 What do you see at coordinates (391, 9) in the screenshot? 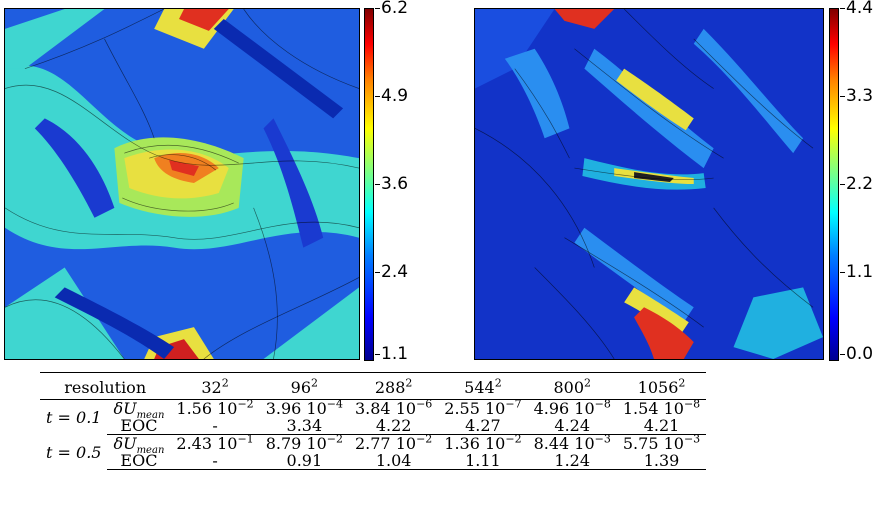
I see `left-colorbar-tick: 6.2` at bounding box center [391, 9].